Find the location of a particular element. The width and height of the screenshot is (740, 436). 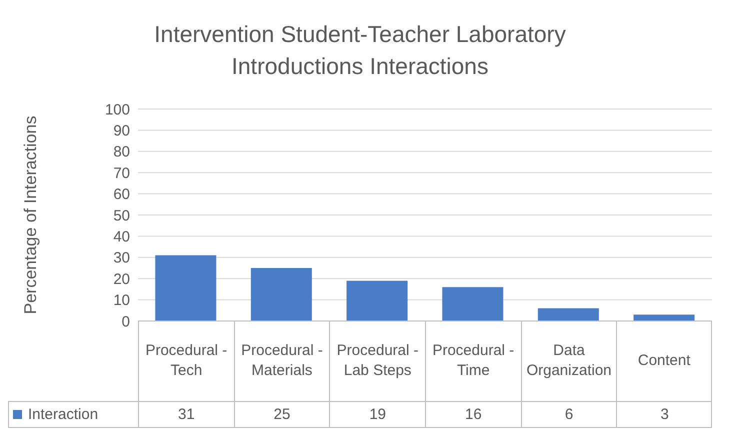

data-label: 19 is located at coordinates (377, 414).